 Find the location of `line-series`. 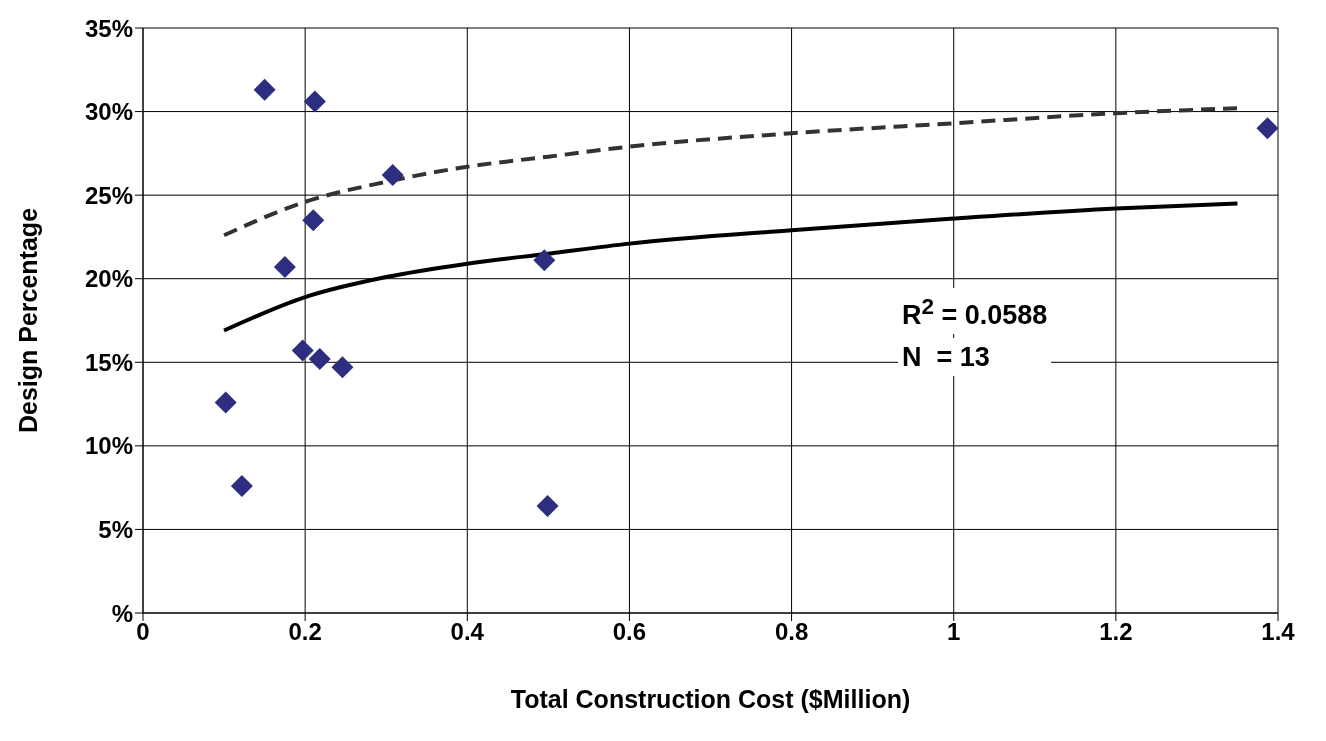

line-series is located at coordinates (731, 172).